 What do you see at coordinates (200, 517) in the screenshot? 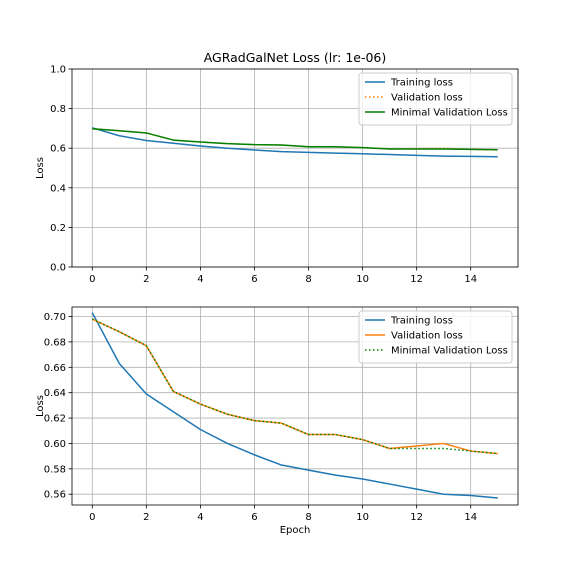
I see `bottom-x-tick-label: 4` at bounding box center [200, 517].